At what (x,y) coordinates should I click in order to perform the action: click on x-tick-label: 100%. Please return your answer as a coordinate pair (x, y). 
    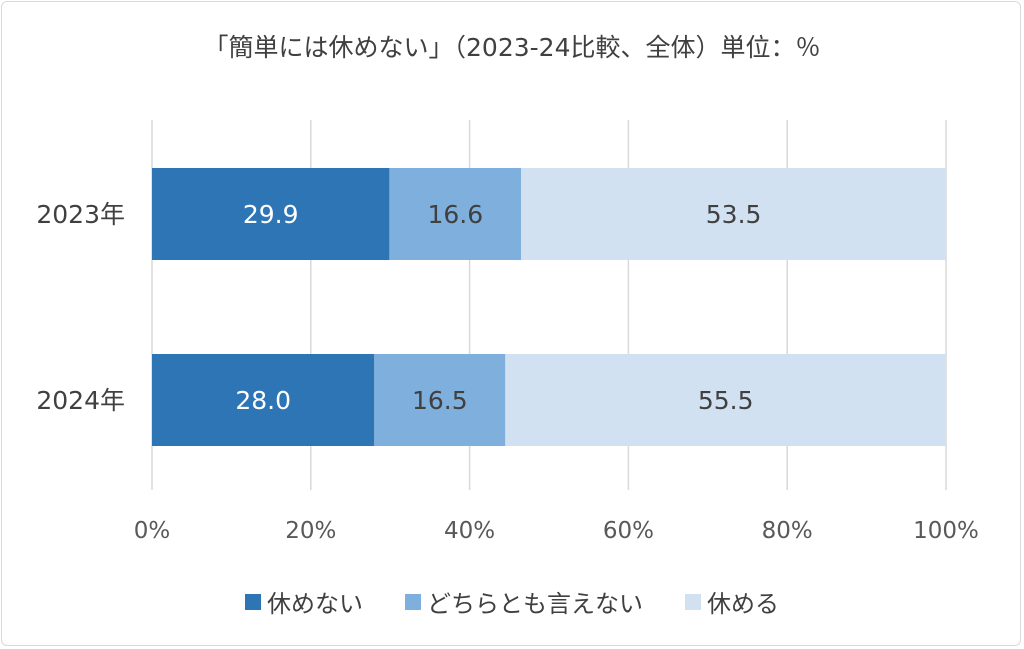
    Looking at the image, I should click on (946, 531).